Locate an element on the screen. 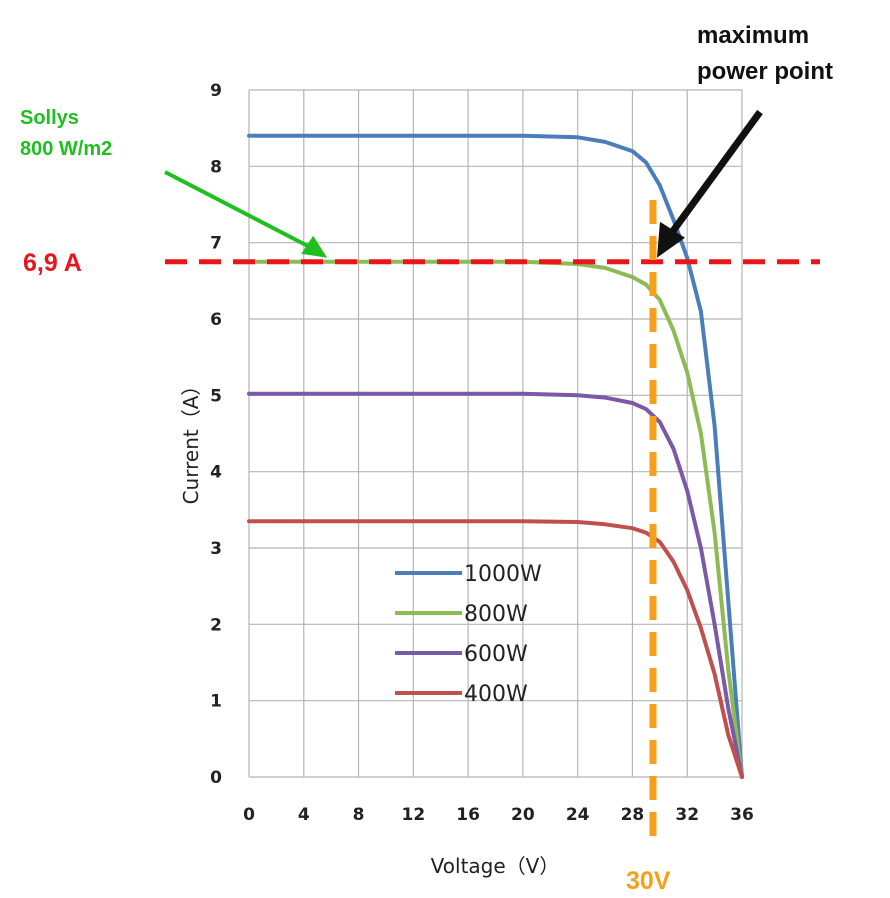 This screenshot has height=898, width=890. x-tick-label: 8 is located at coordinates (359, 815).